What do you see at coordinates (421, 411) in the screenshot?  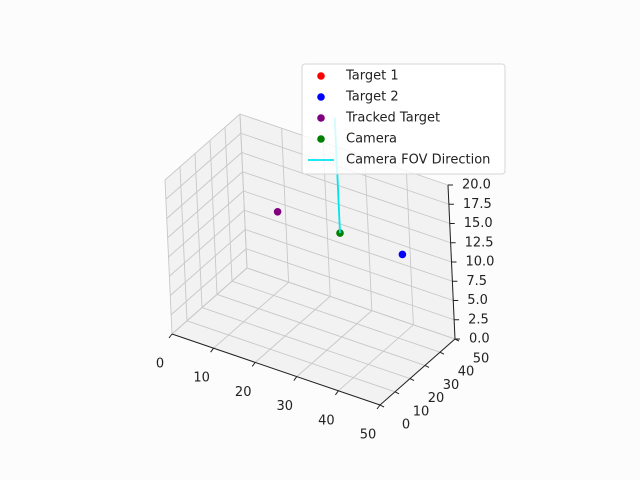 I see `y-tick-label: 10` at bounding box center [421, 411].